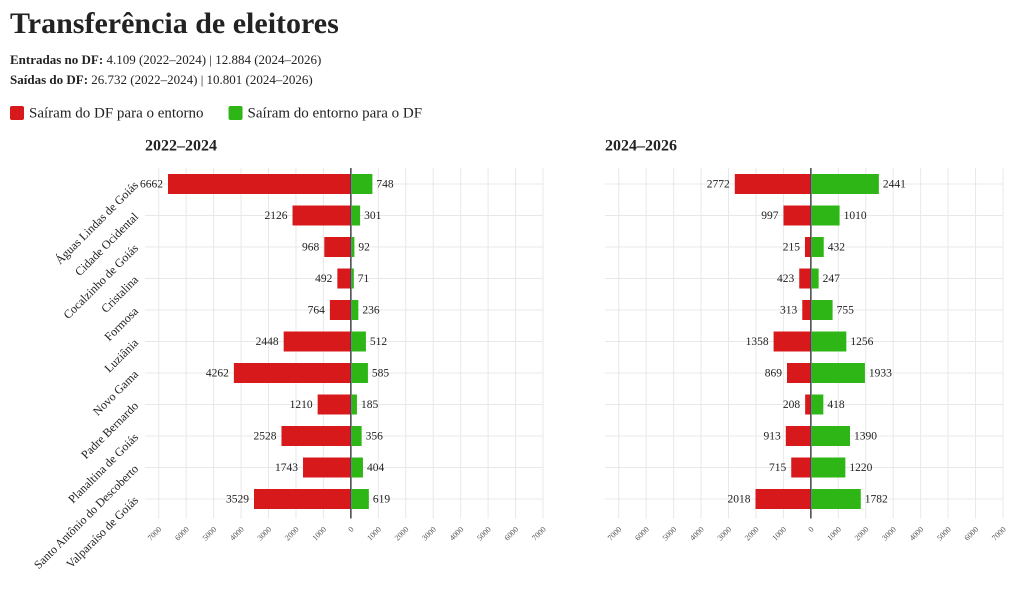  What do you see at coordinates (174, 23) in the screenshot?
I see `page-title: Transferência de eleitores` at bounding box center [174, 23].